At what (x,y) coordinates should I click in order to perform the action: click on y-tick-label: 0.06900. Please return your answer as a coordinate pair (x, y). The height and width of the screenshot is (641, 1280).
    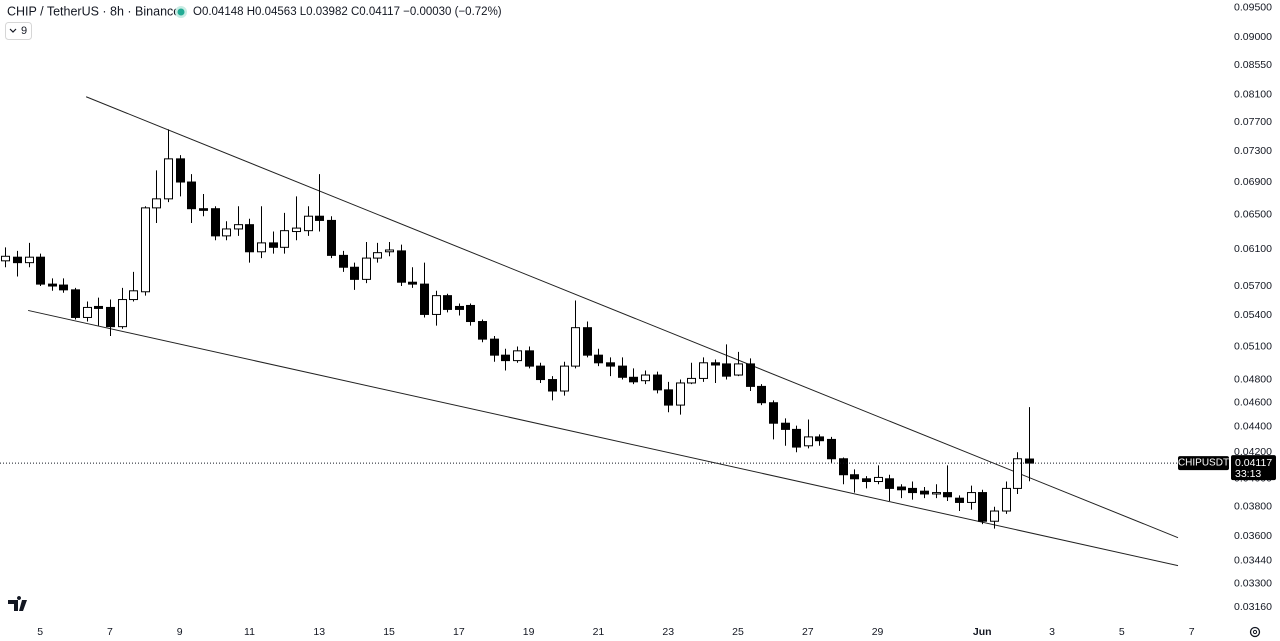
    Looking at the image, I should click on (1253, 182).